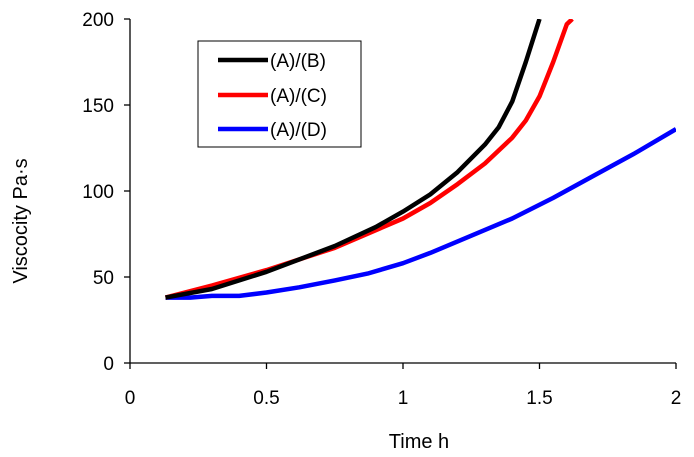 The width and height of the screenshot is (694, 457). What do you see at coordinates (130, 398) in the screenshot?
I see `x-tick-label: 0` at bounding box center [130, 398].